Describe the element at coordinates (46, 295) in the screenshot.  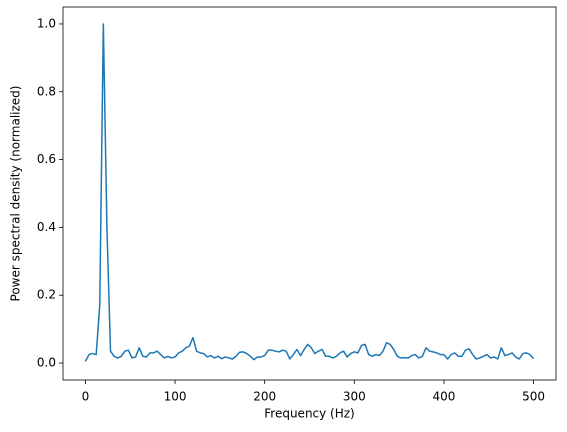
I see `y-tick-label: 0.2` at that location.